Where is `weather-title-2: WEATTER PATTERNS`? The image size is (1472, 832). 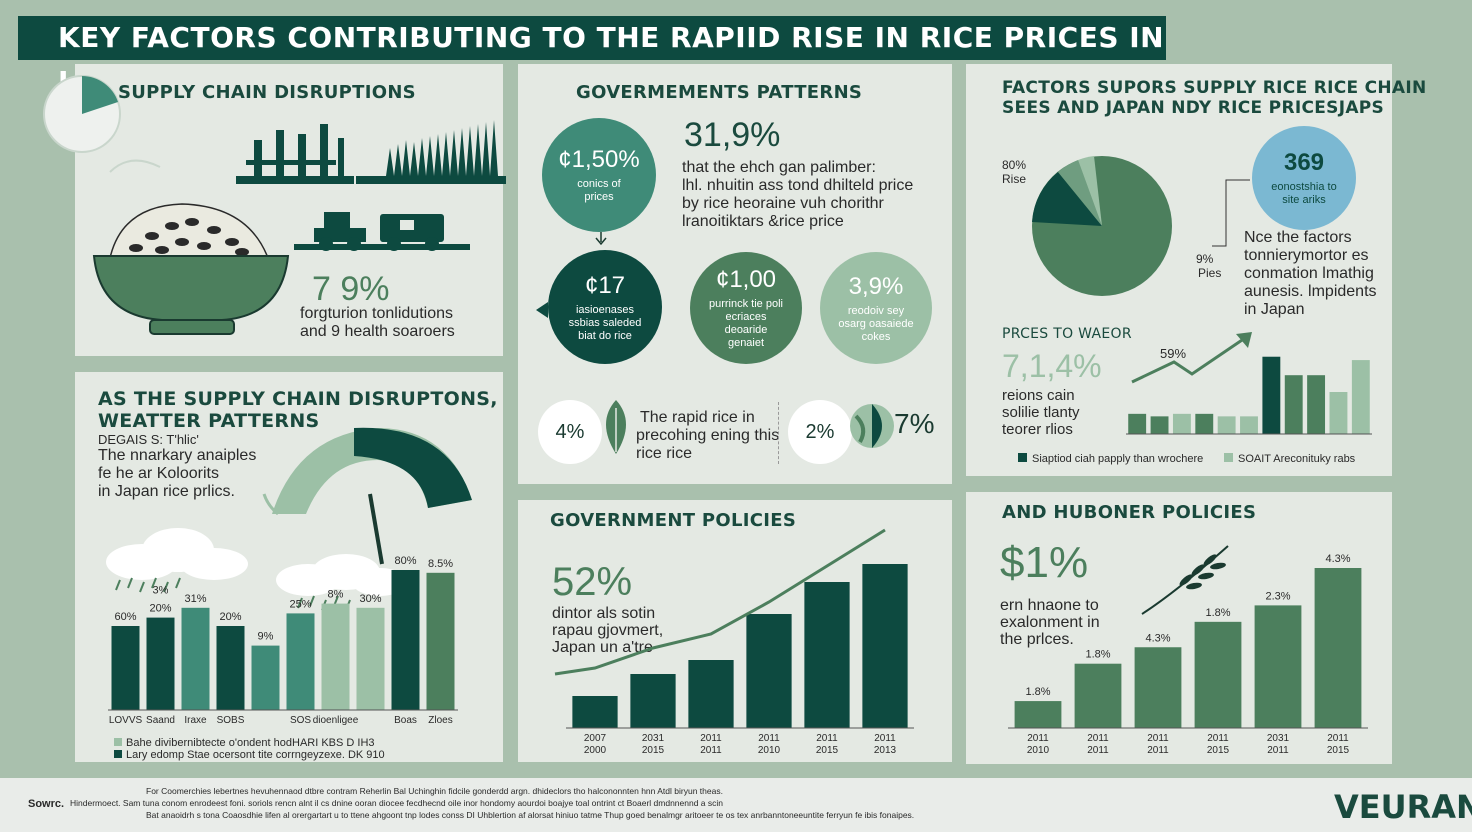
weather-title-2: WEATTER PATTERNS is located at coordinates (209, 421).